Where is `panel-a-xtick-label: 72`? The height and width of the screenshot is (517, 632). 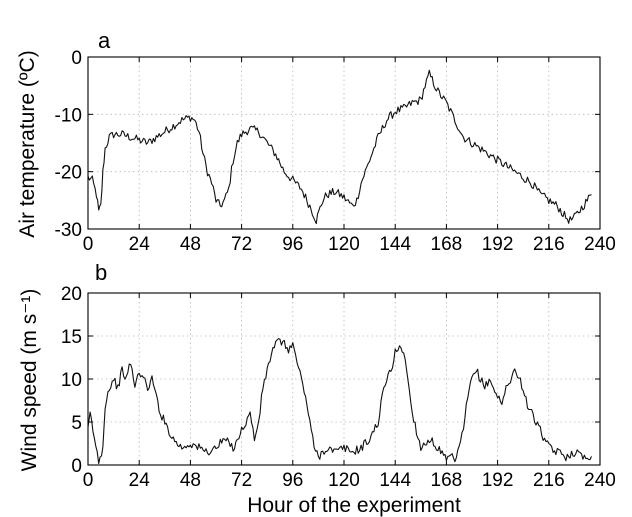 panel-a-xtick-label: 72 is located at coordinates (241, 244).